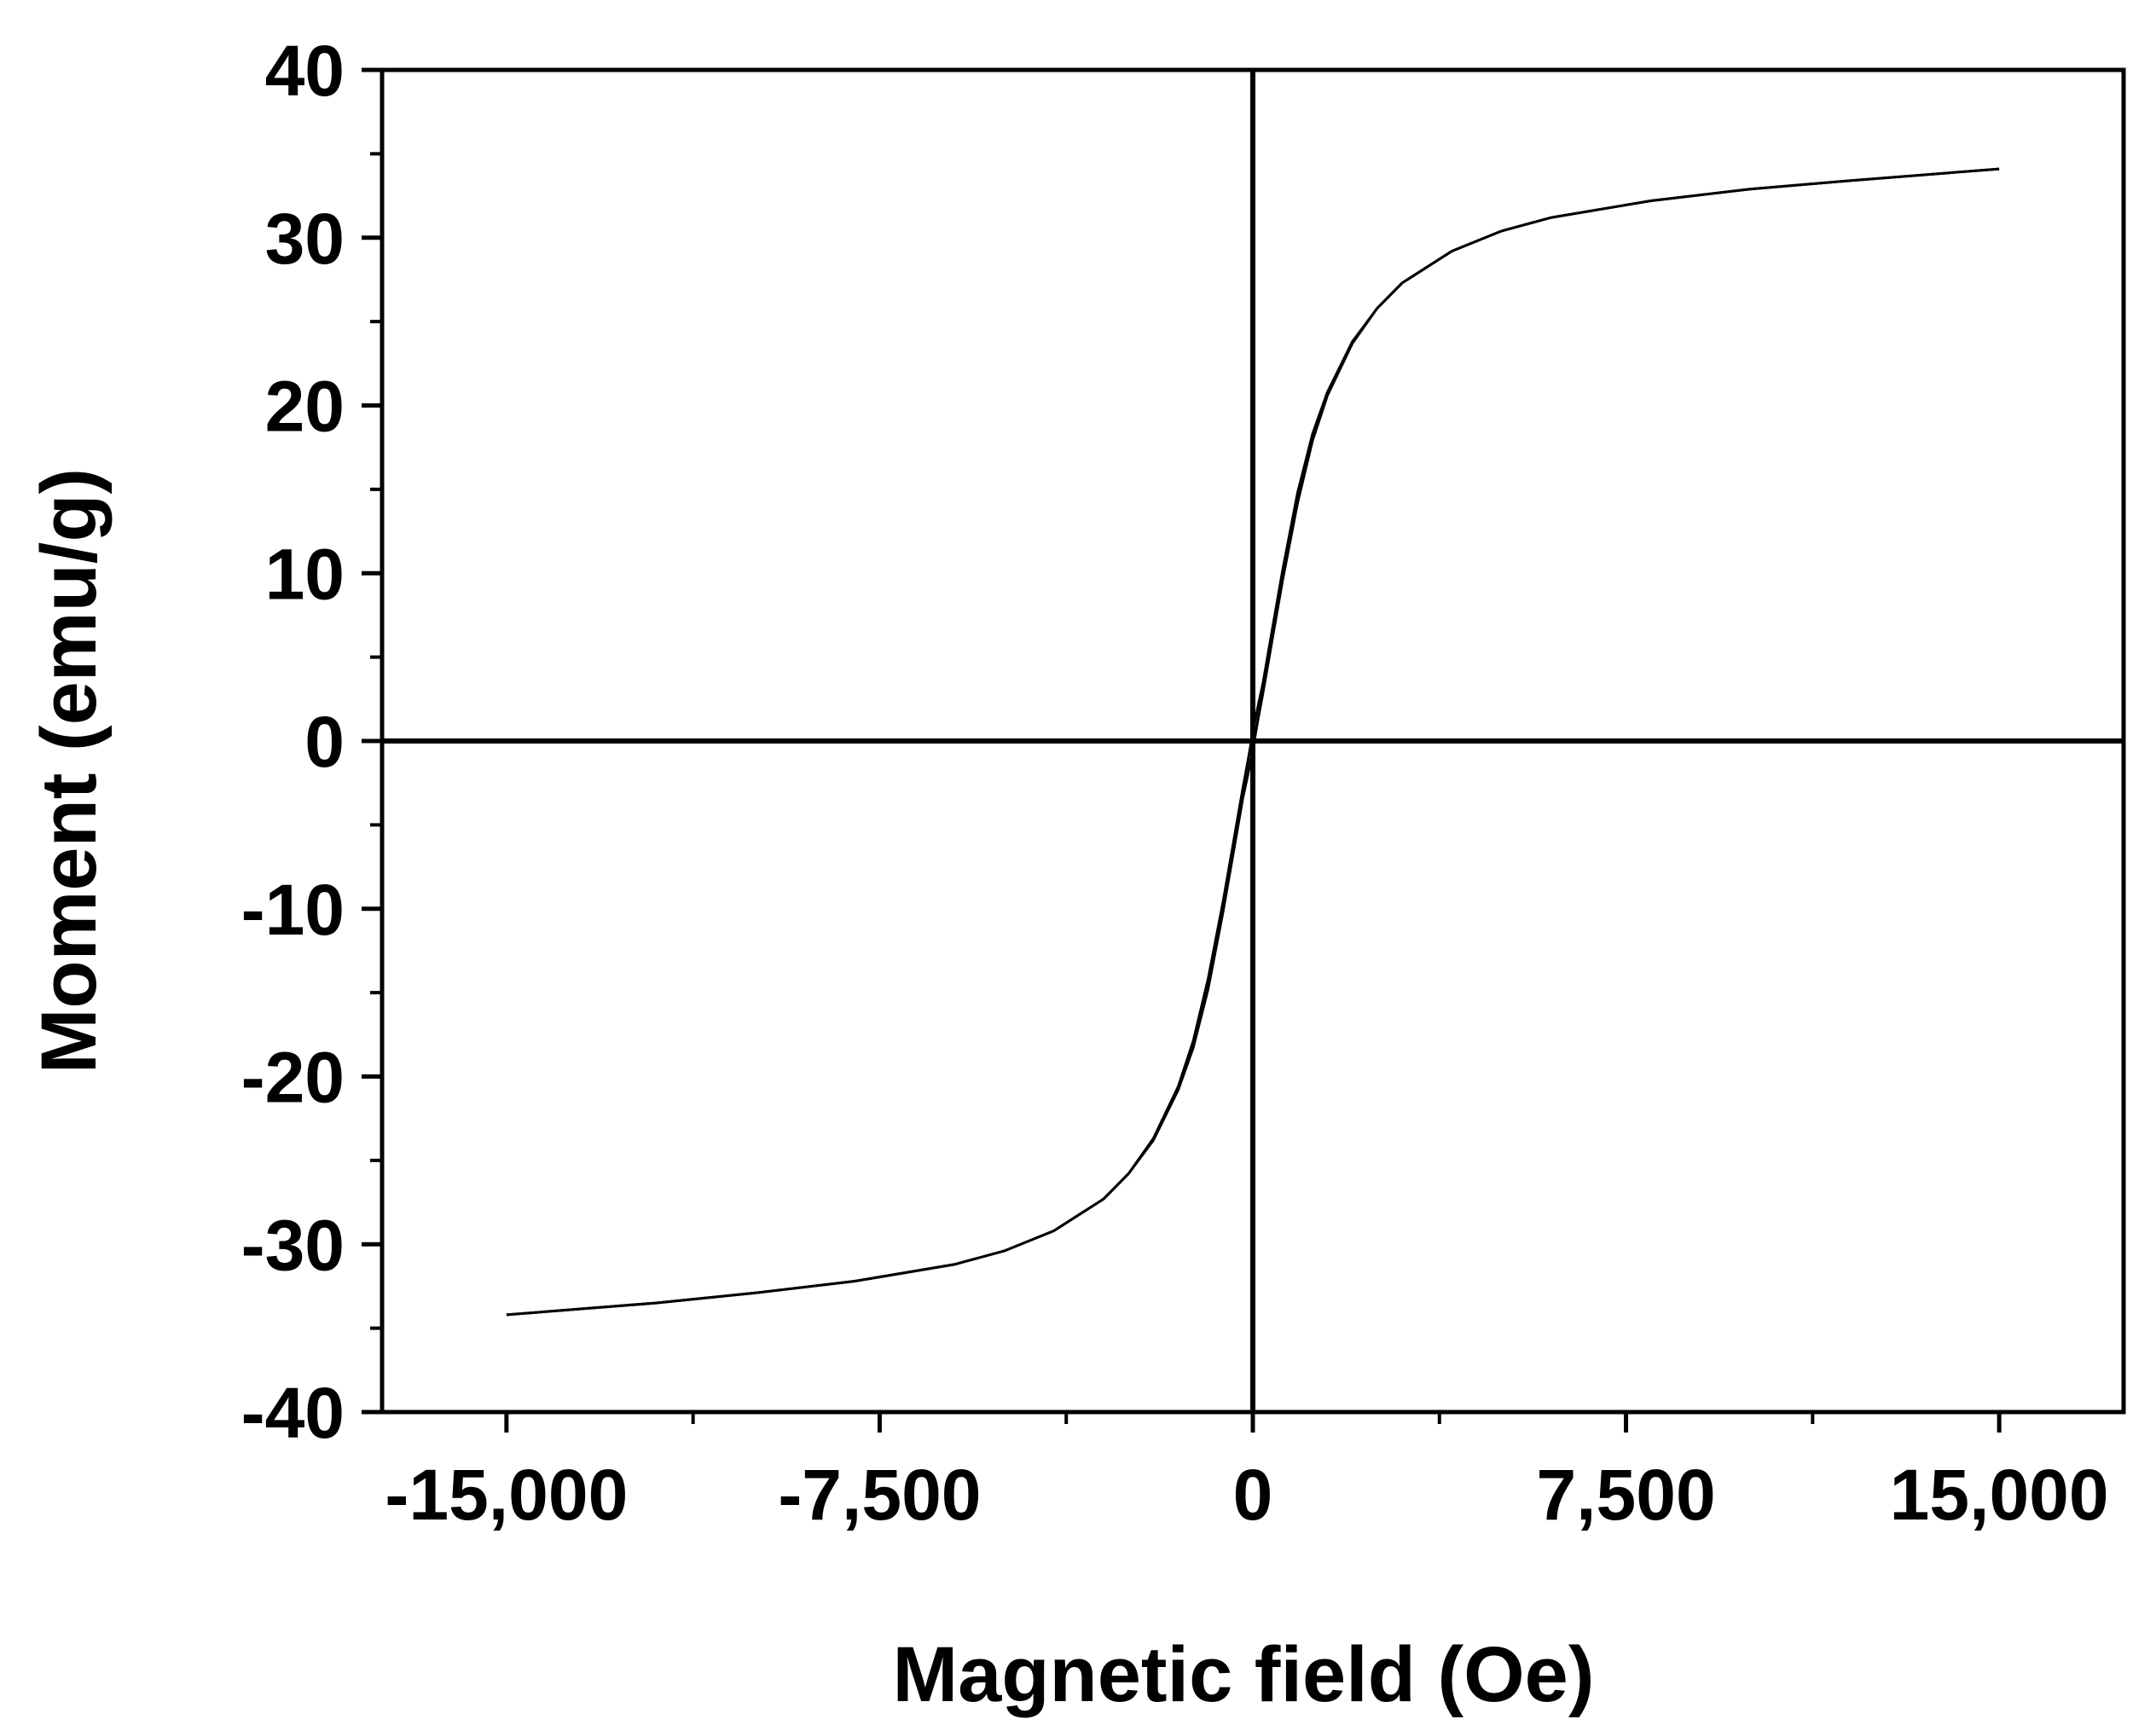 This screenshot has height=1725, width=2156. Describe the element at coordinates (506, 1495) in the screenshot. I see `x-tick-label: -15,000` at that location.